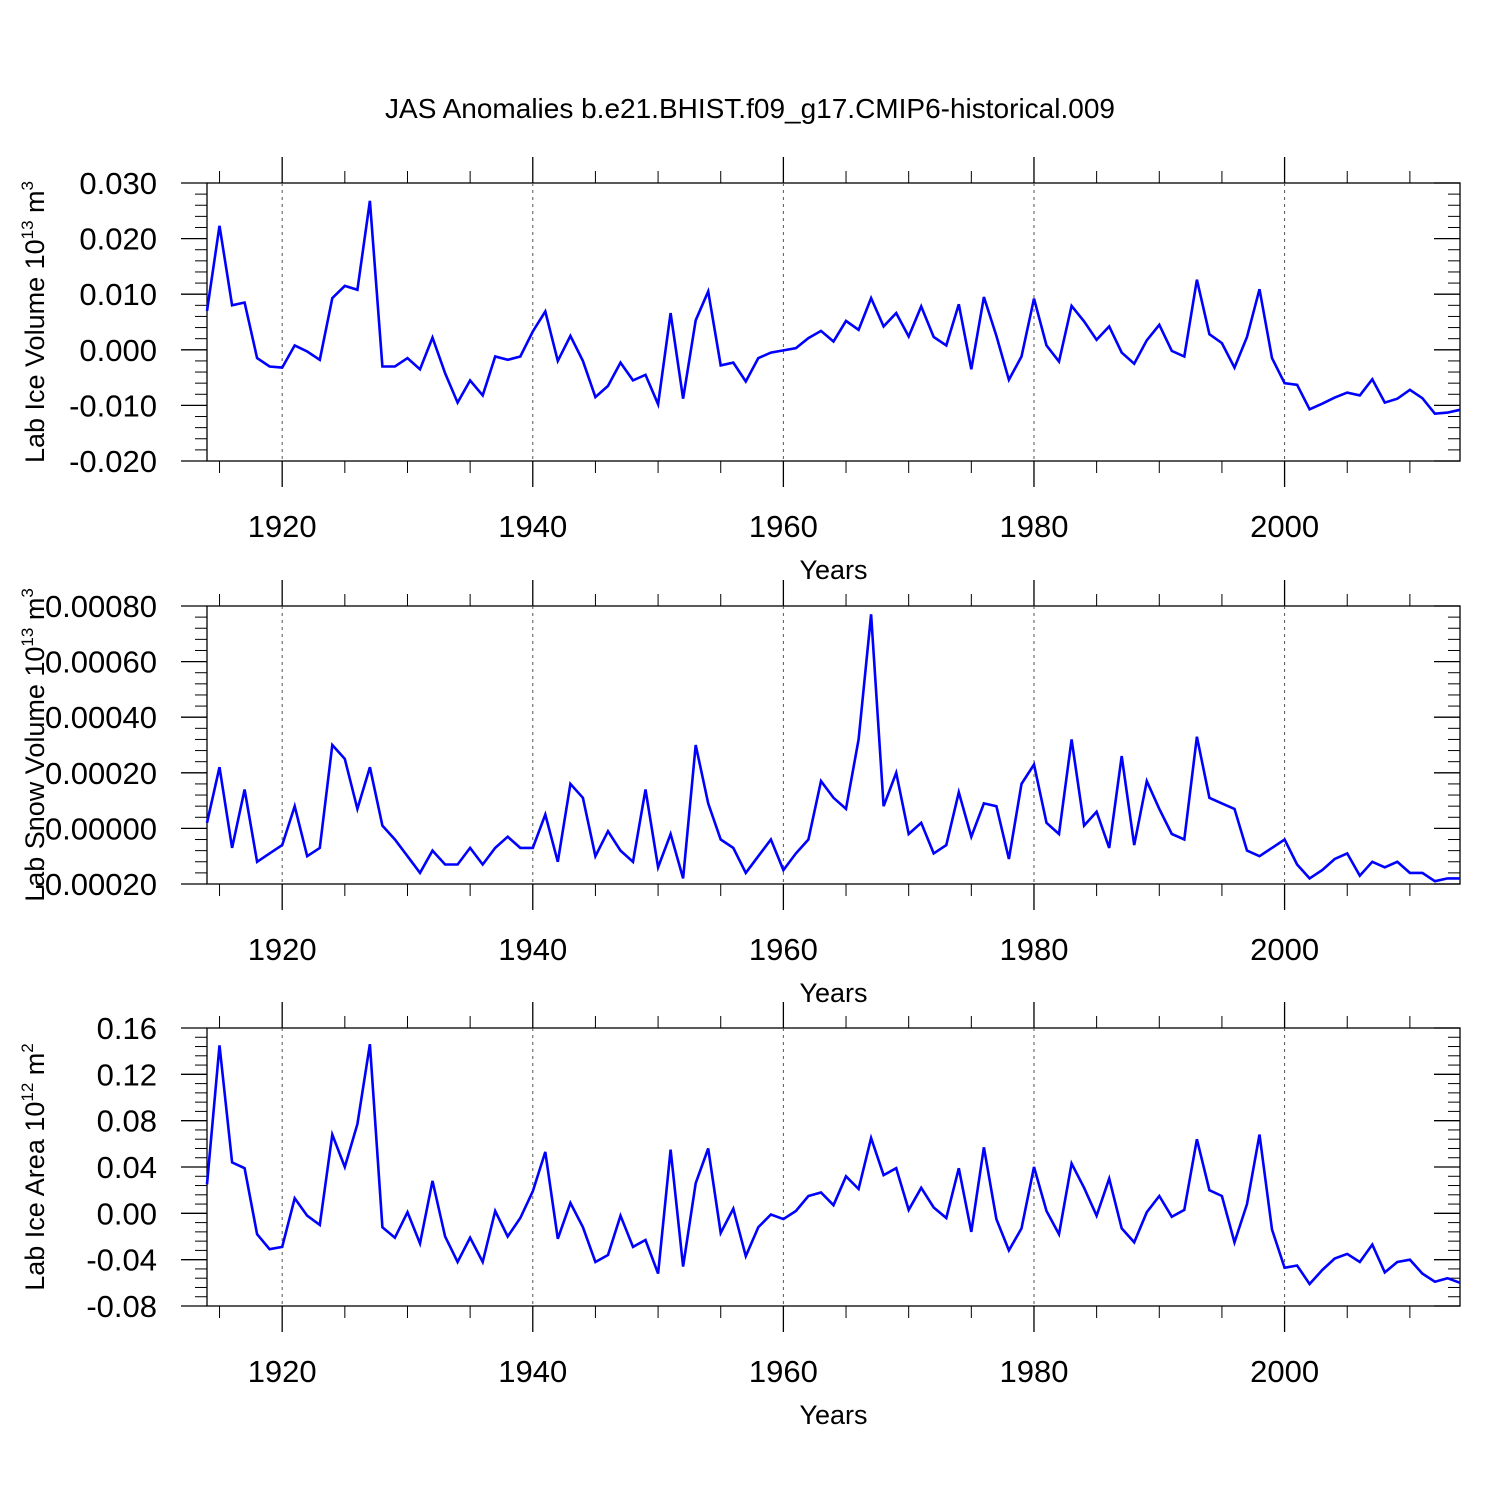  I want to click on y-tick-label: 0.030, so click(118, 183).